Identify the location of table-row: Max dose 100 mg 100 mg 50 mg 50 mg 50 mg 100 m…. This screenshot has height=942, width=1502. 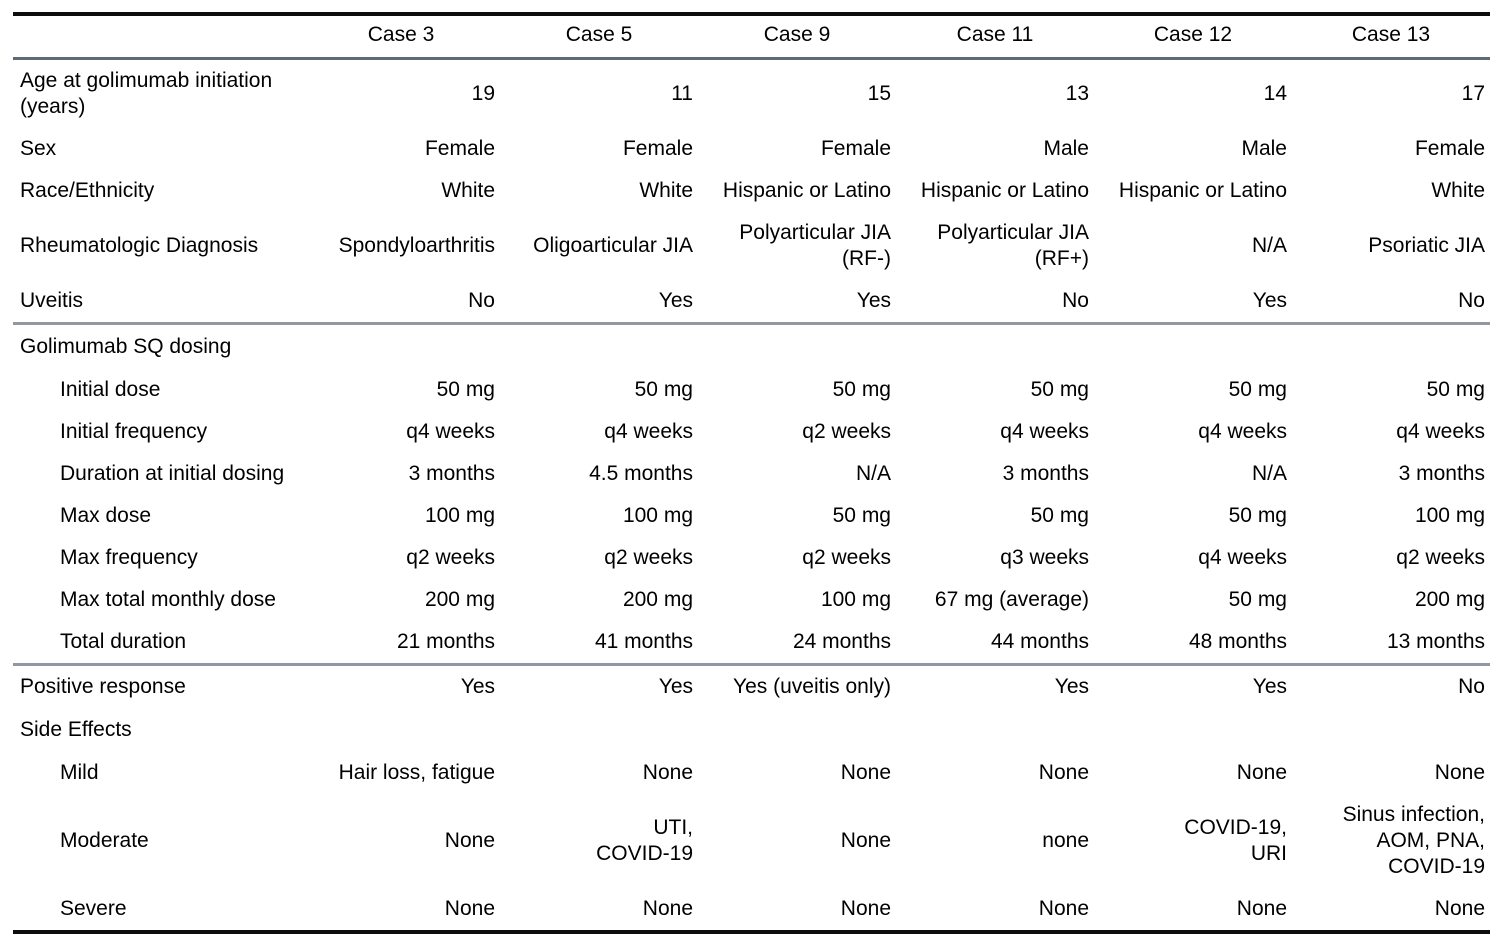
(751, 516).